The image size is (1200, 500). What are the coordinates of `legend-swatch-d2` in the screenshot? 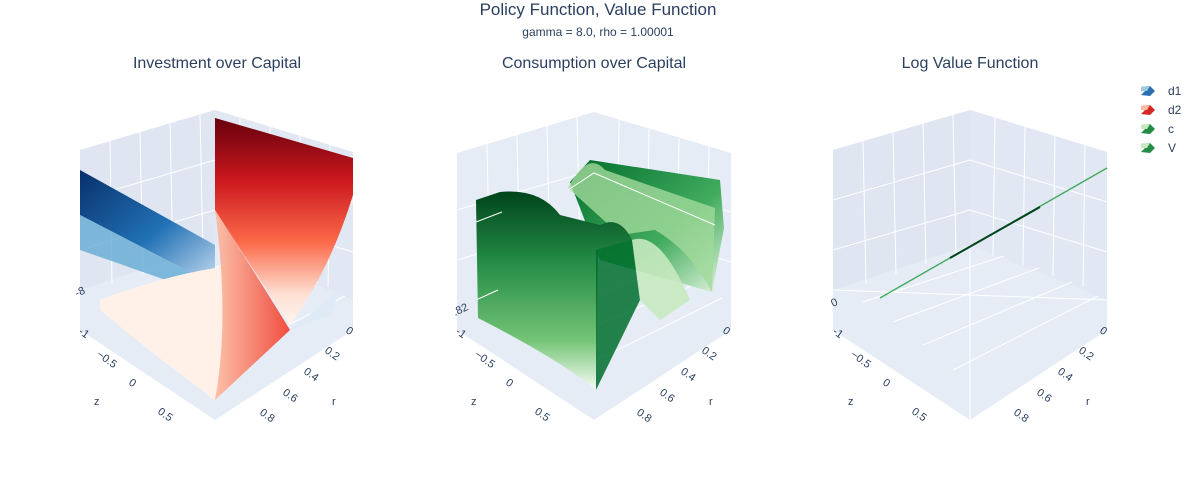 It's located at (1148, 109).